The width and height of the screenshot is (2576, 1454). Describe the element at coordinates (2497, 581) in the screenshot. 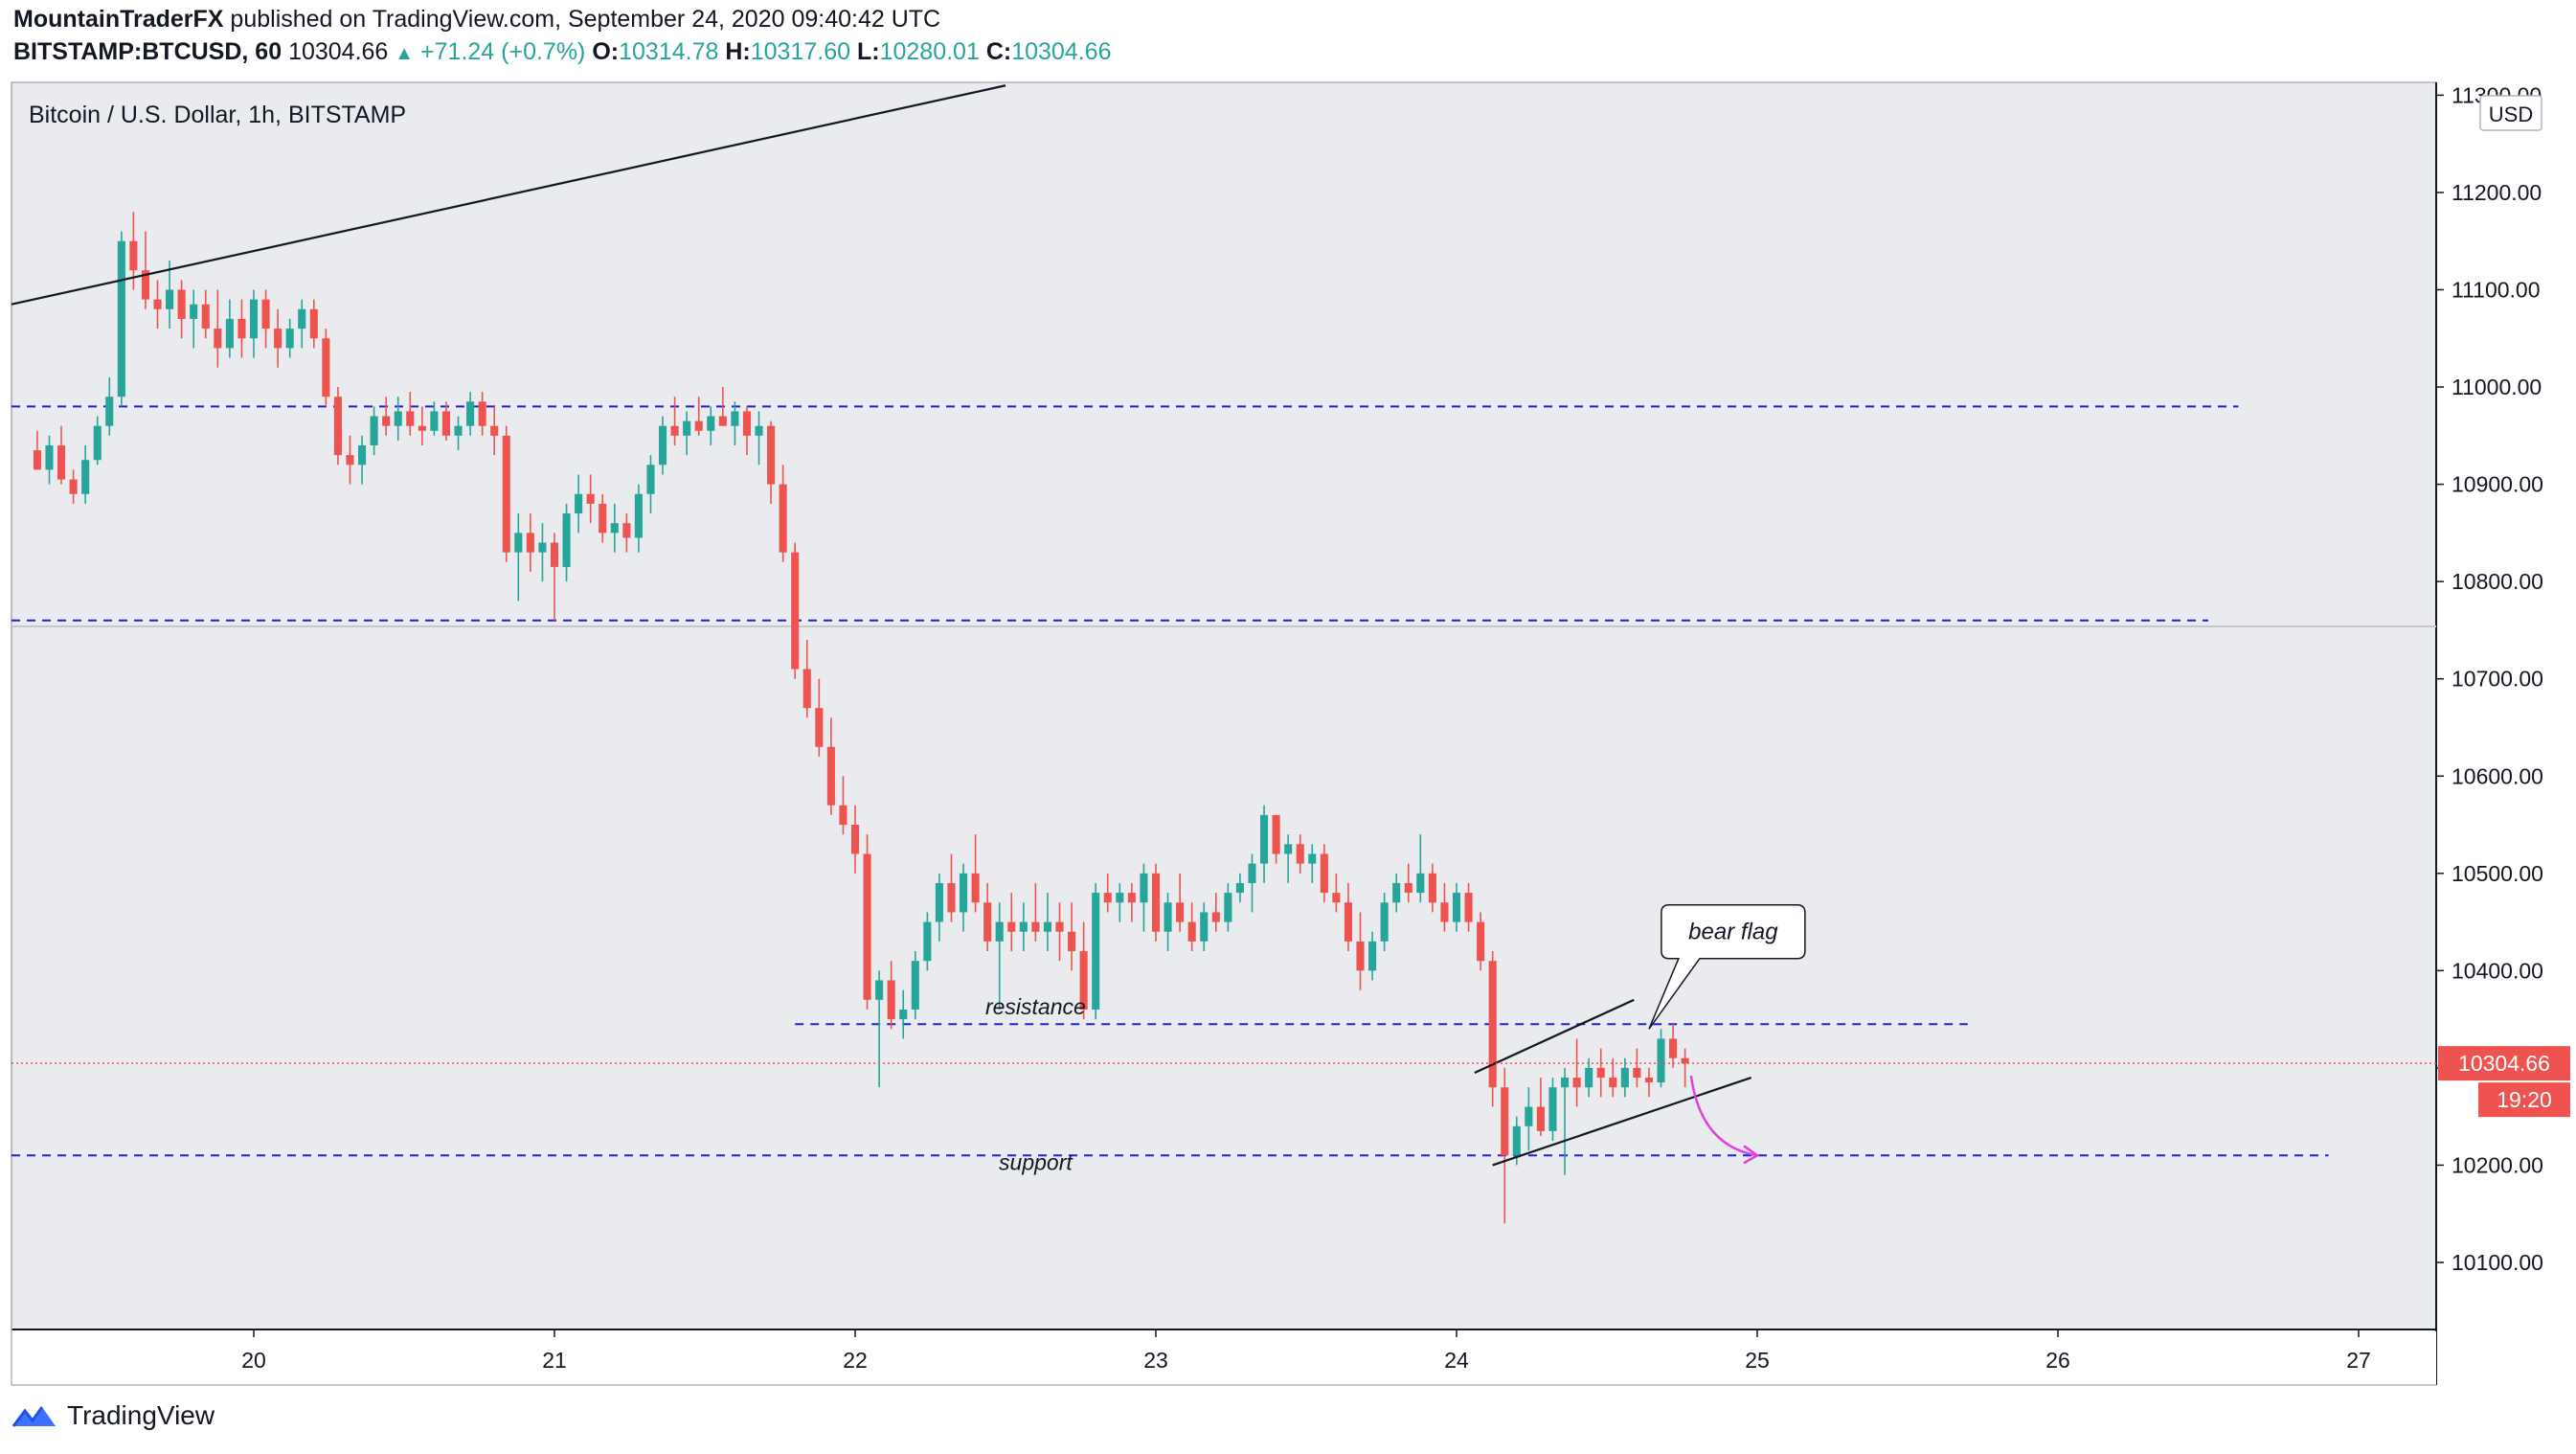

I see `price-tick-label: 10800.00` at that location.